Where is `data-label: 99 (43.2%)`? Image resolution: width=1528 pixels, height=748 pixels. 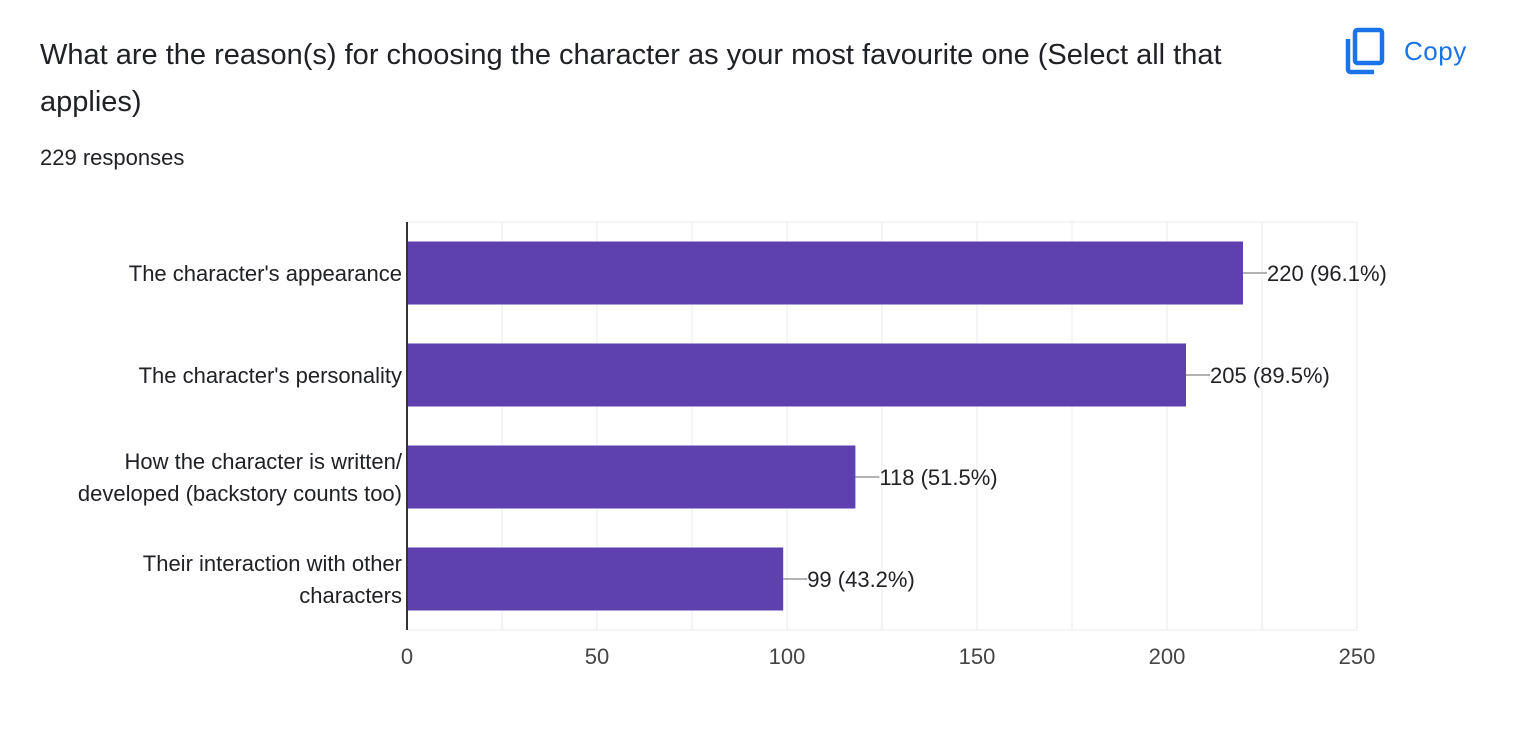
data-label: 99 (43.2%) is located at coordinates (861, 579).